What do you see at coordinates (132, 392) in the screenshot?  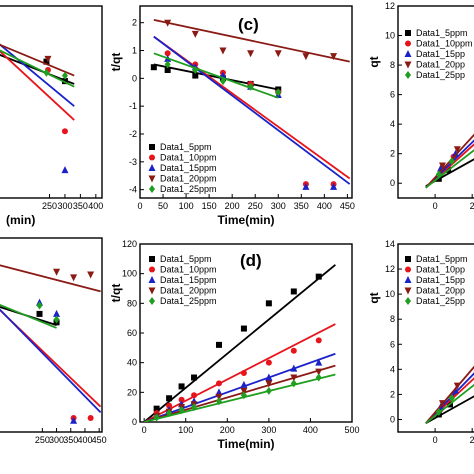 I see `y-tick-label: 20` at bounding box center [132, 392].